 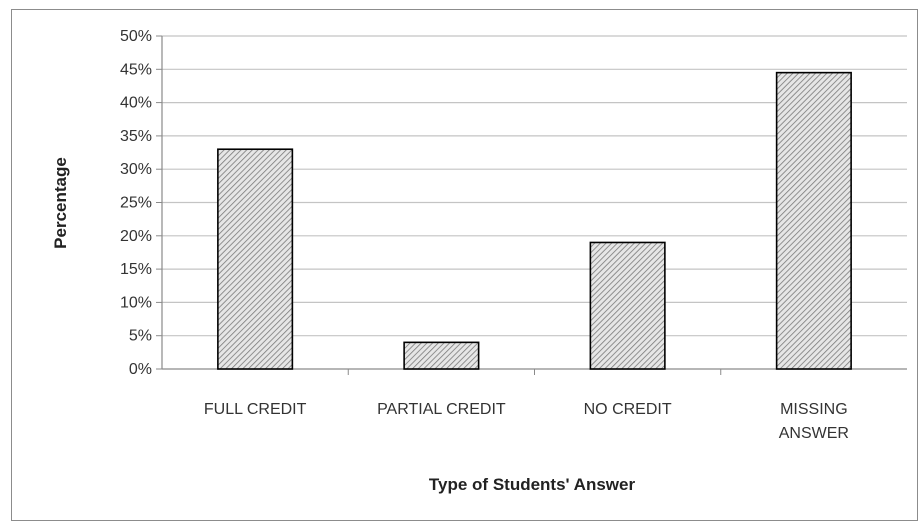 I want to click on y-tick-label: 30%, so click(x=136, y=169).